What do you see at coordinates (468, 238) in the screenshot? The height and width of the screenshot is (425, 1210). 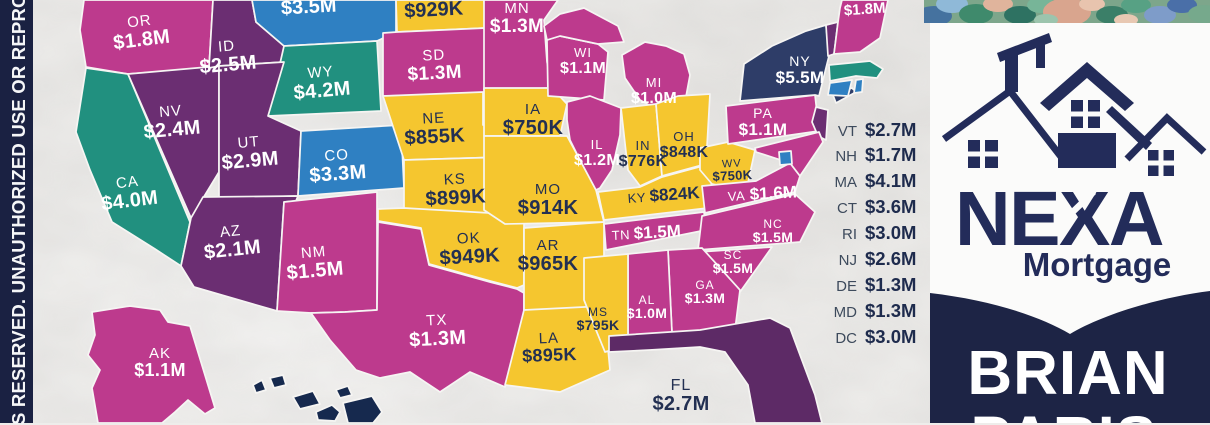 I see `svg-text: OK` at bounding box center [468, 238].